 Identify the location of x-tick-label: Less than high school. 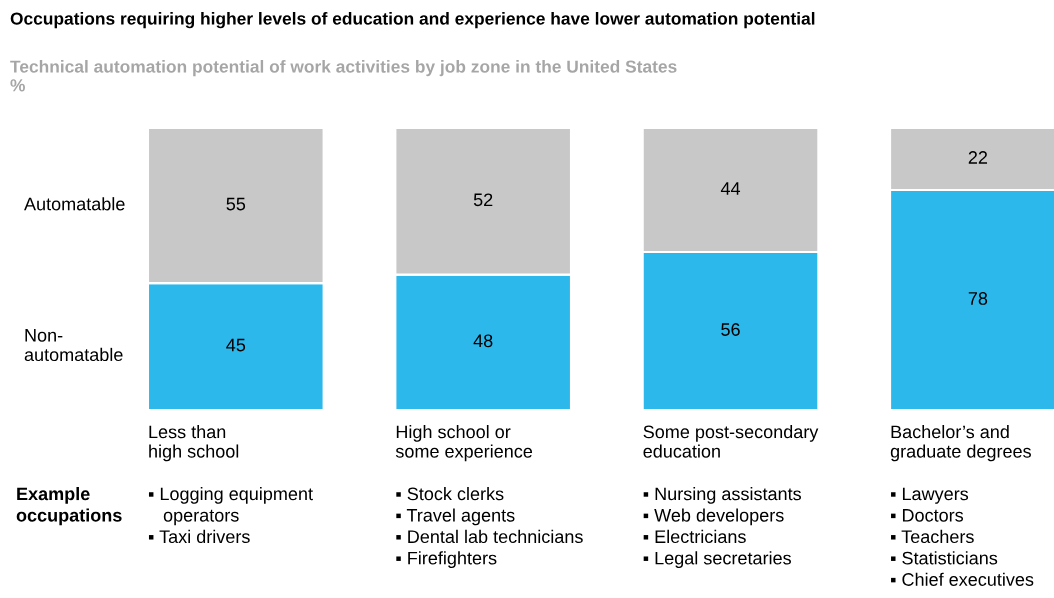
(194, 443).